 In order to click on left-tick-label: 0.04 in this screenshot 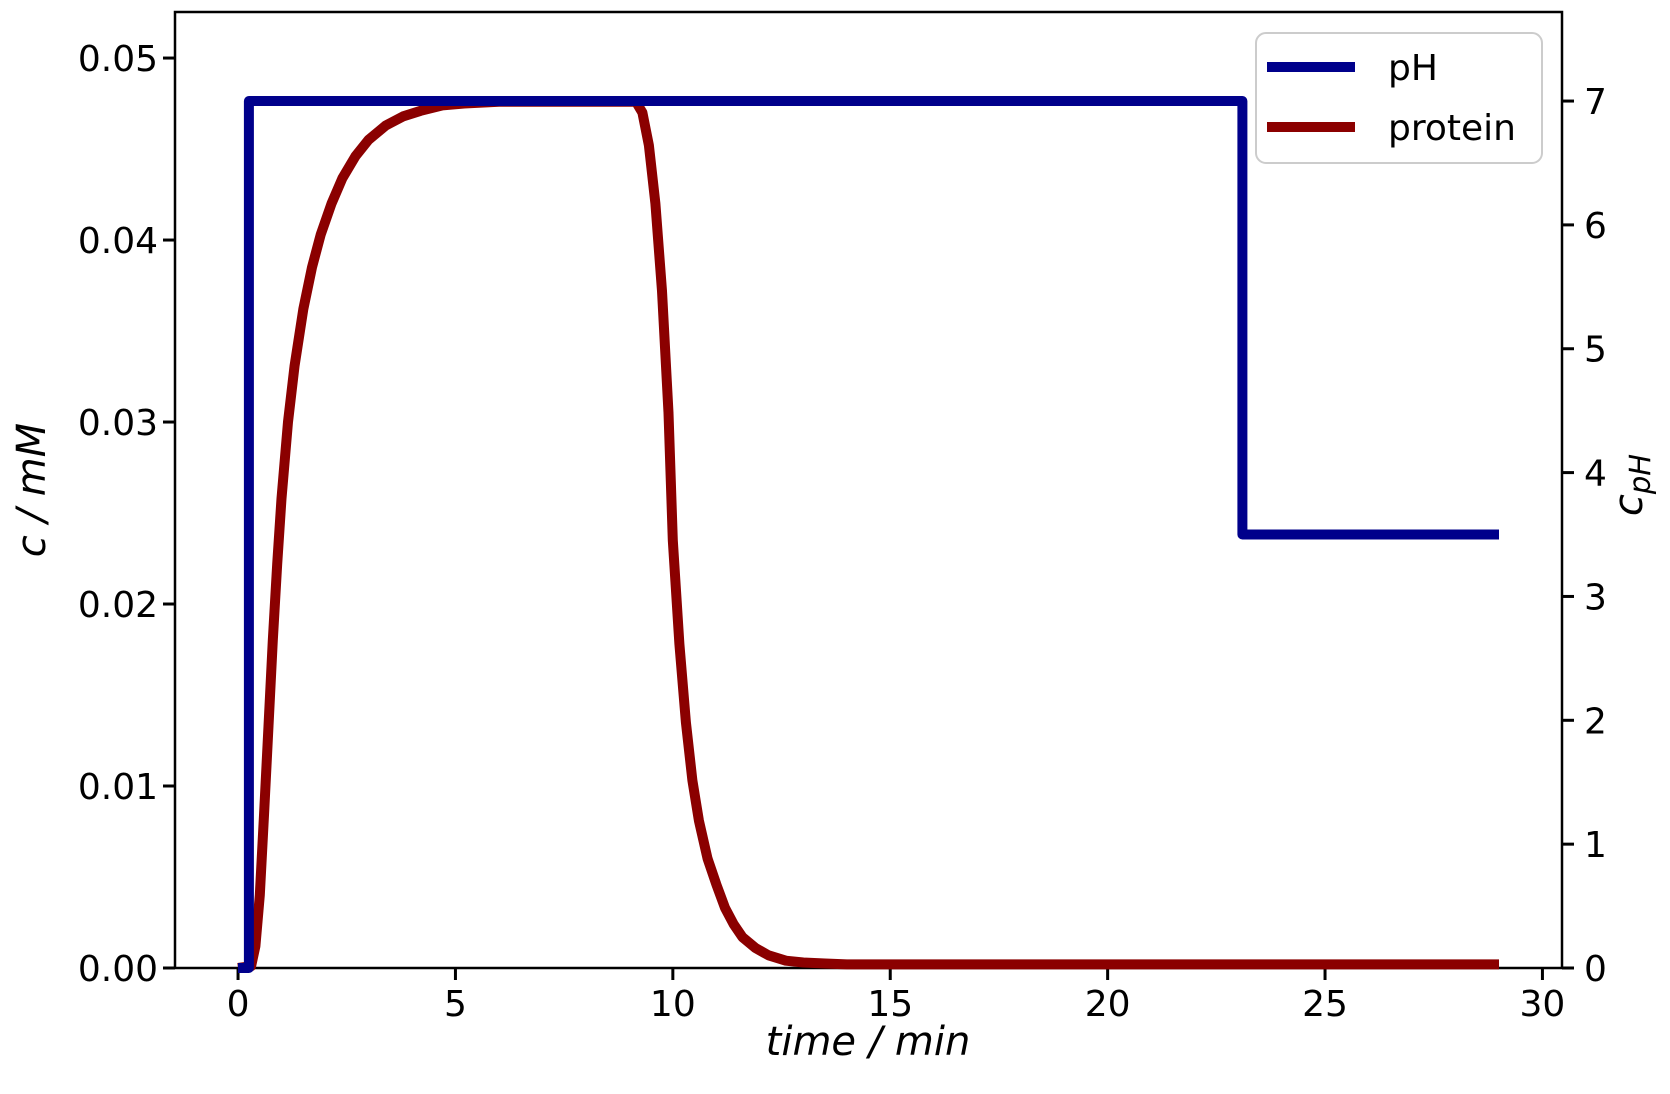, I will do `click(118, 241)`.